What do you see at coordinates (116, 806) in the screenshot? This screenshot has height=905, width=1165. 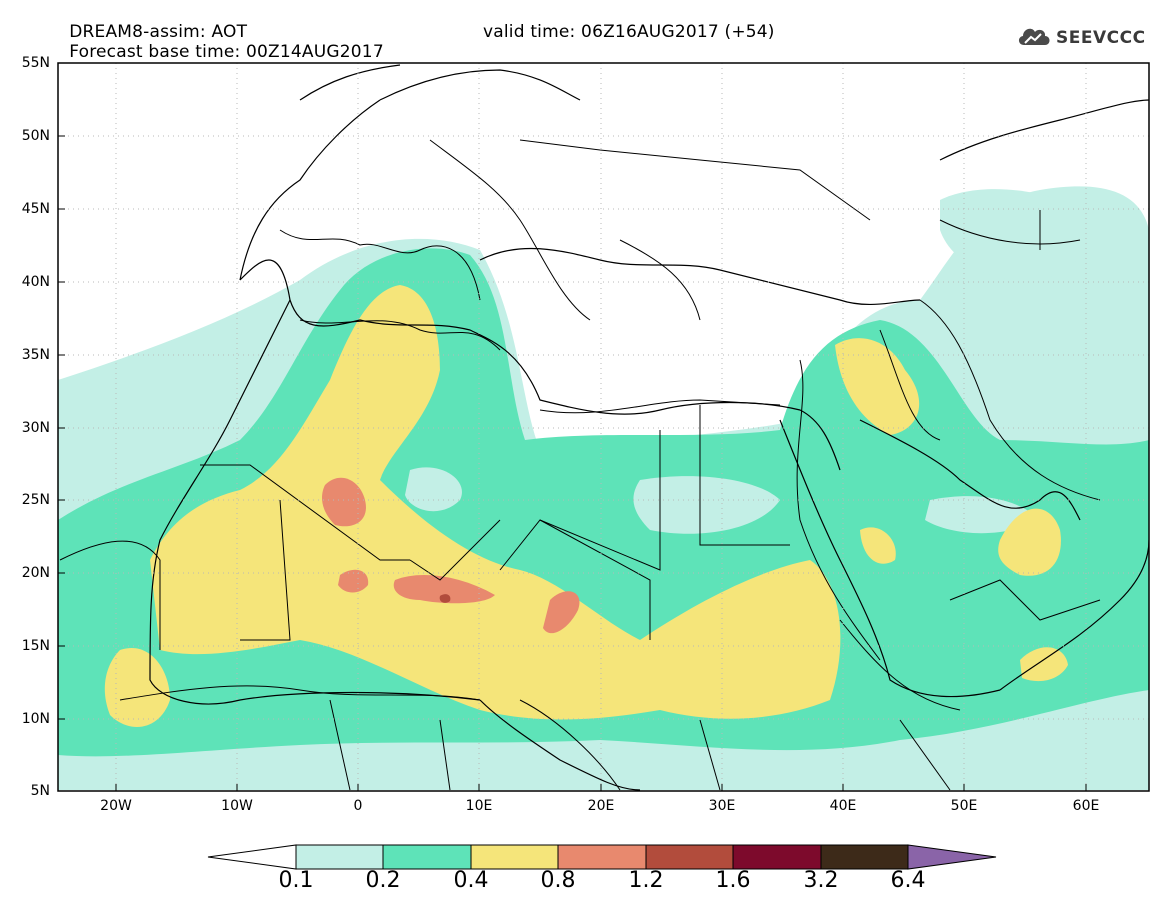 I see `lon-label: 20W` at bounding box center [116, 806].